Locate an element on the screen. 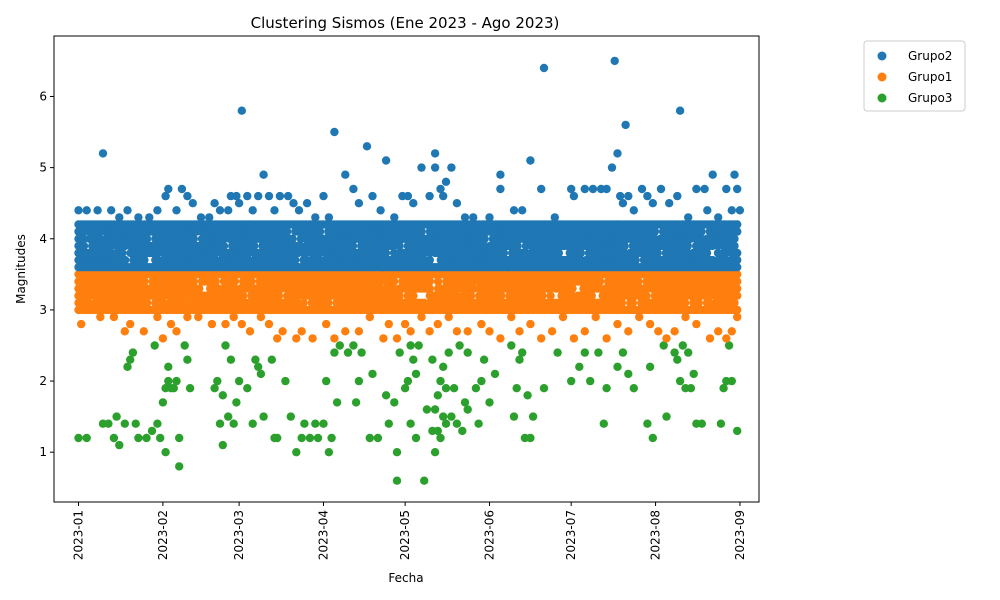 The width and height of the screenshot is (1000, 600). y-axis-label: Magnitudes is located at coordinates (21, 269).